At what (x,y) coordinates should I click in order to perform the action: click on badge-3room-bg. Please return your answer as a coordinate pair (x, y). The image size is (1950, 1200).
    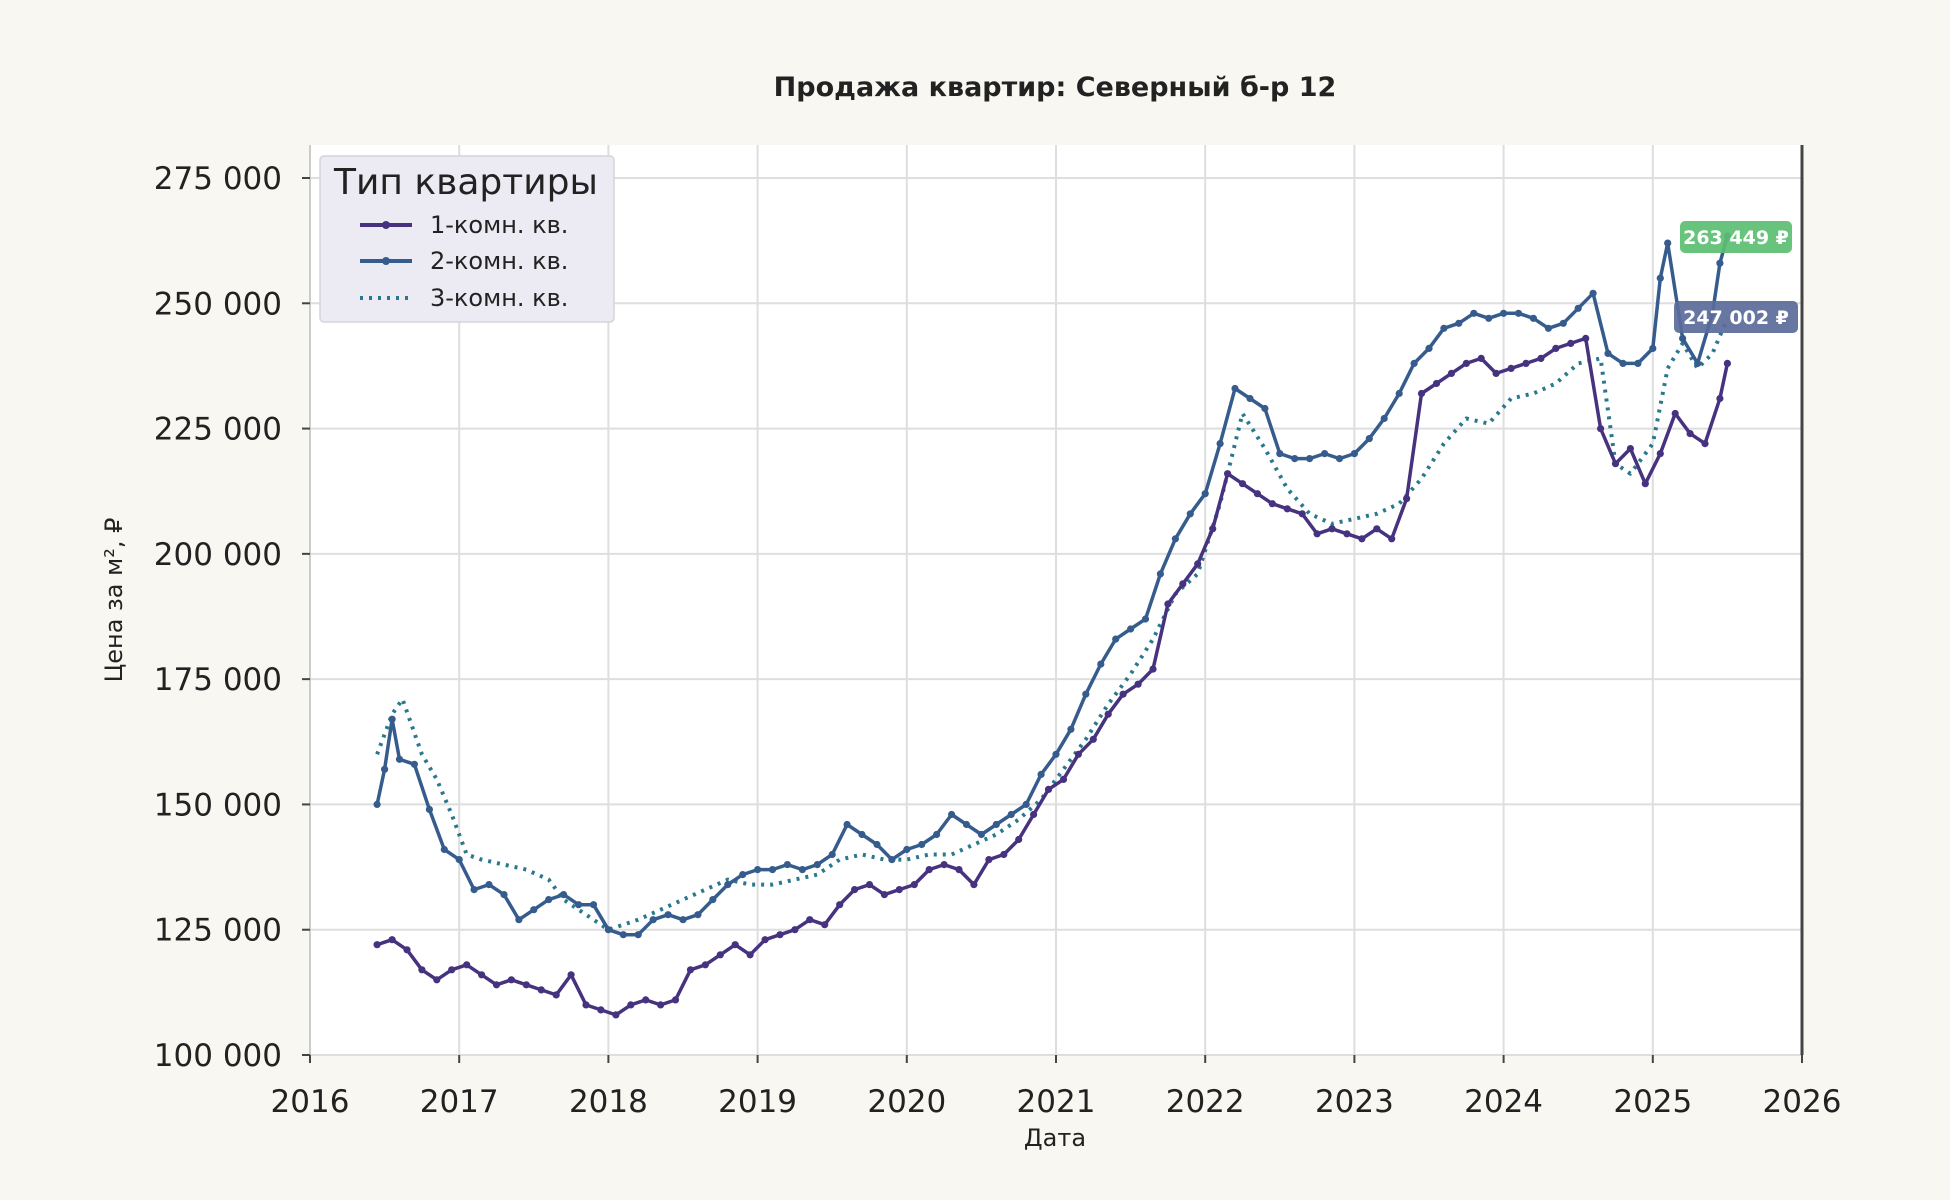
    Looking at the image, I should click on (1736, 317).